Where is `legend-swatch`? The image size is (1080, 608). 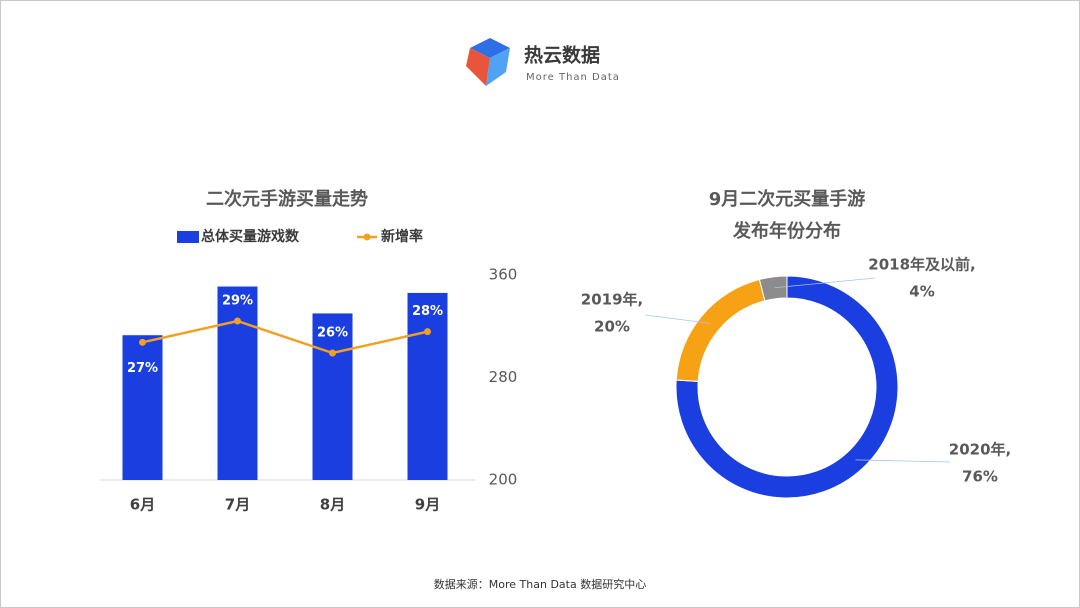
legend-swatch is located at coordinates (188, 237).